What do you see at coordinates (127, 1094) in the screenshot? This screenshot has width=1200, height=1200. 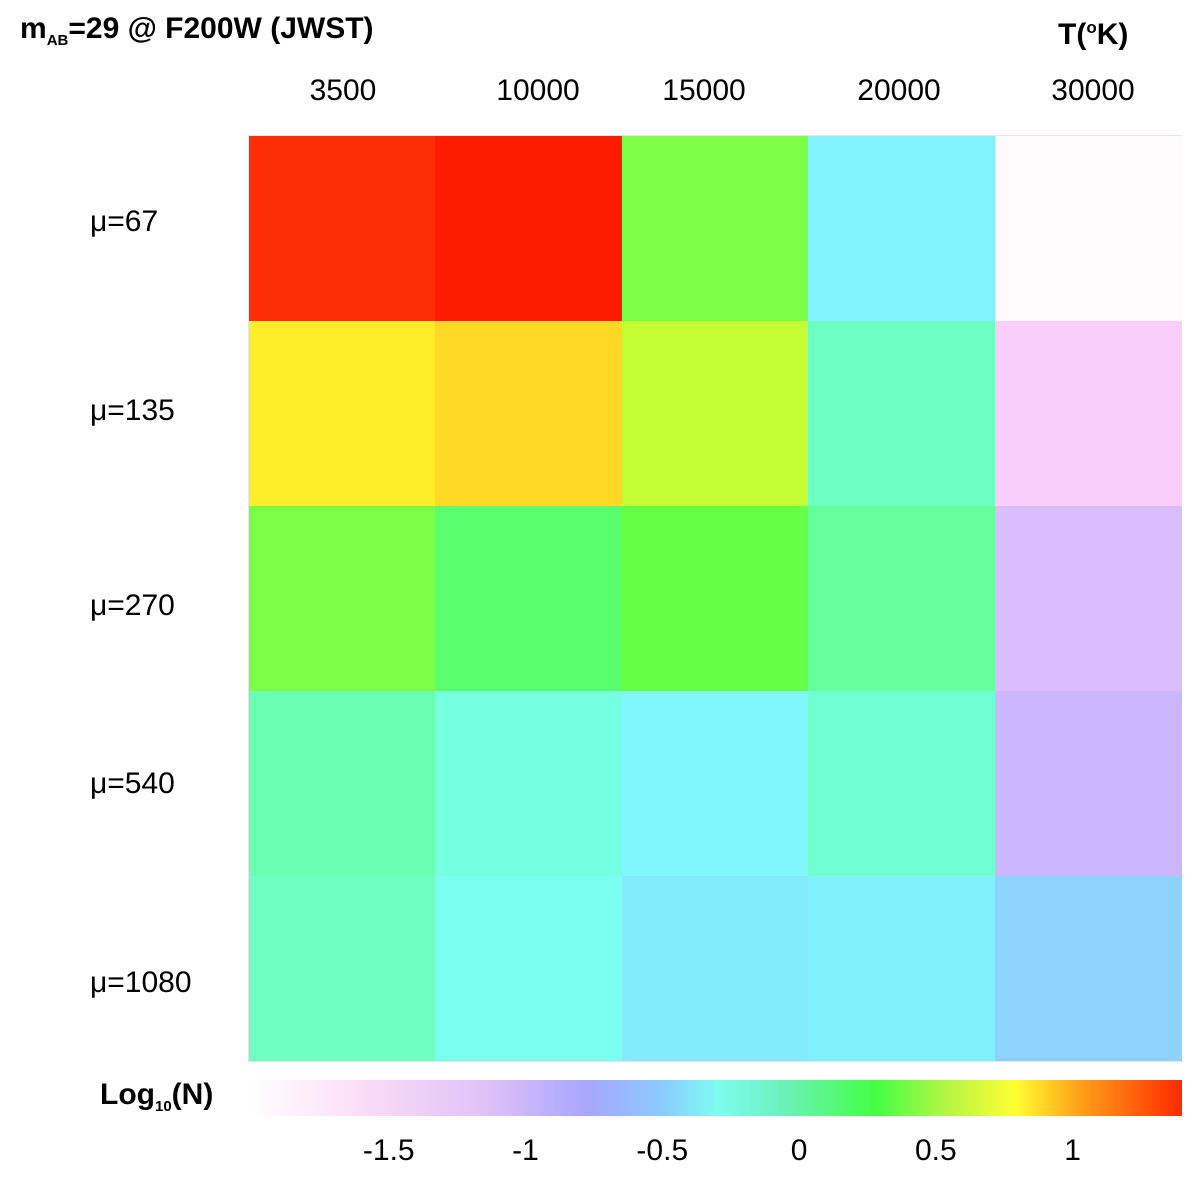 I see `colorbar-title-base: Log` at bounding box center [127, 1094].